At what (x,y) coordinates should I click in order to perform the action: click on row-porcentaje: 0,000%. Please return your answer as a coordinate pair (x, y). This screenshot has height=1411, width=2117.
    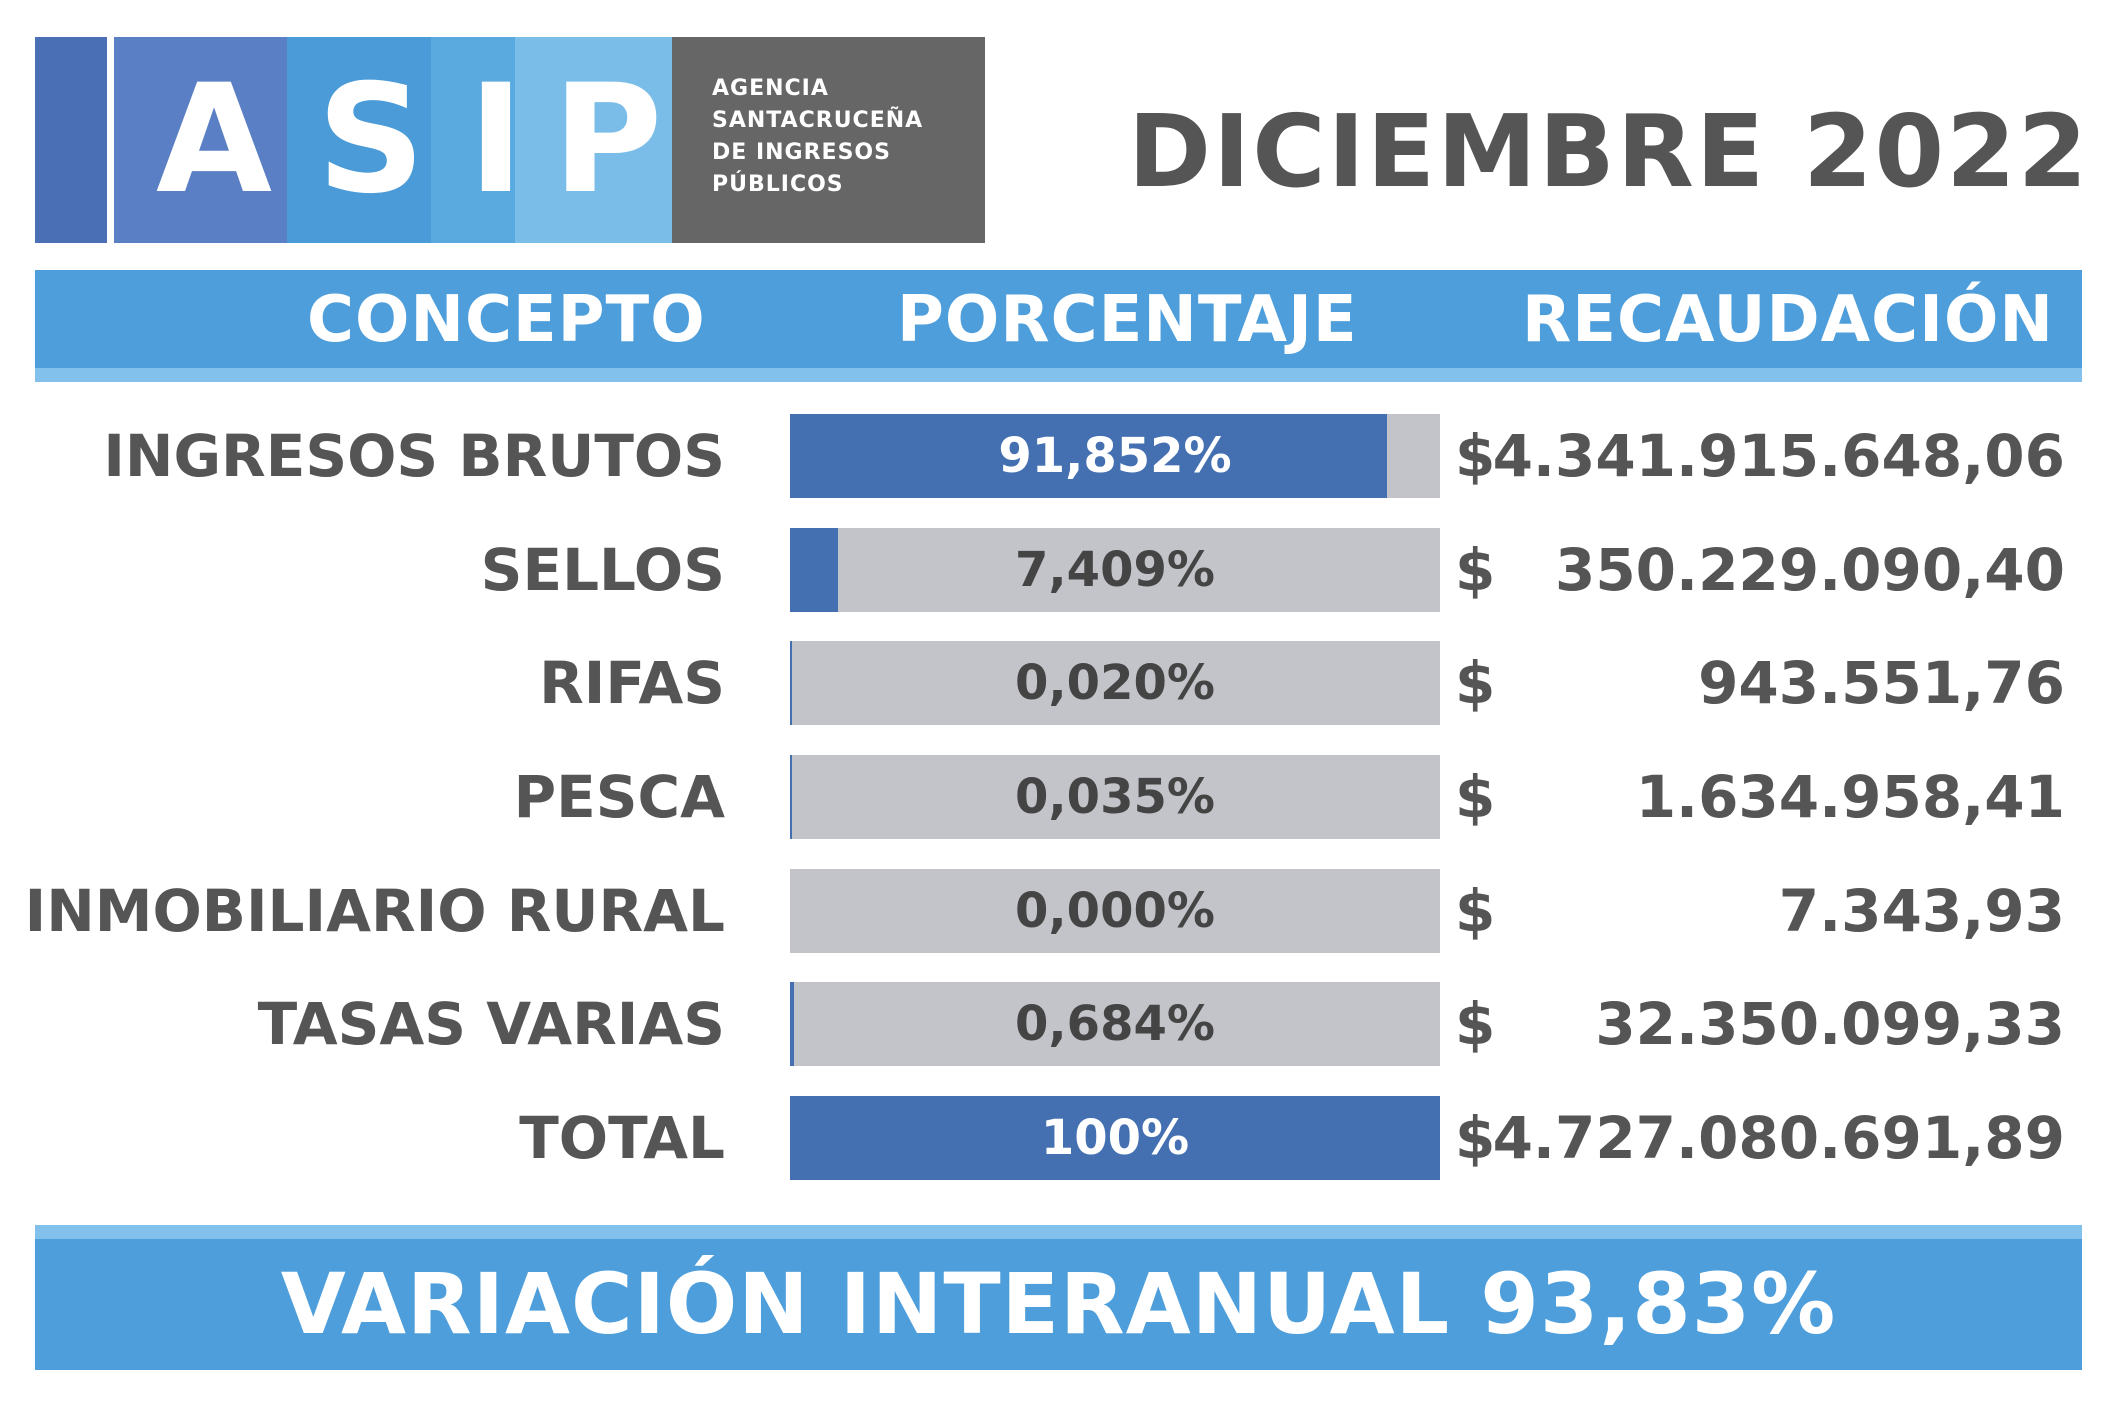
    Looking at the image, I should click on (1115, 911).